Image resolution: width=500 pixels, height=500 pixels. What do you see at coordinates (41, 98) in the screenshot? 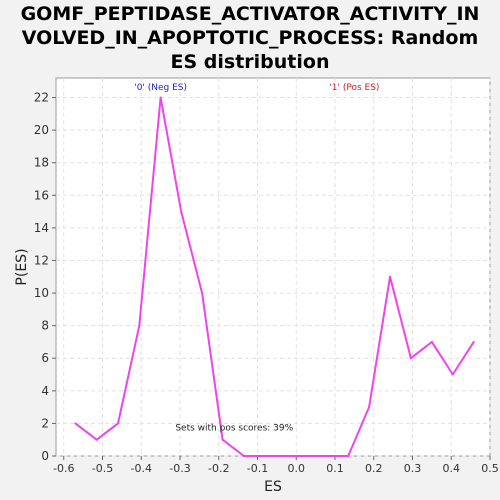
I see `y-tick-label: 22` at bounding box center [41, 98].